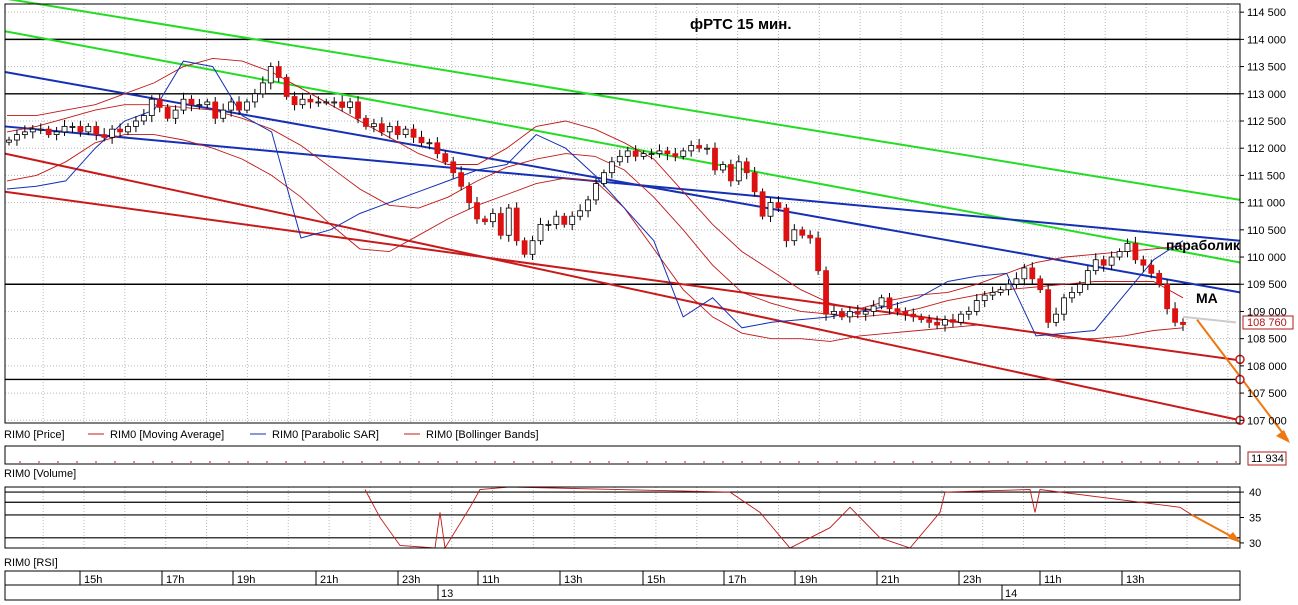 The height and width of the screenshot is (605, 1298). I want to click on last-price-box, so click(1268, 322).